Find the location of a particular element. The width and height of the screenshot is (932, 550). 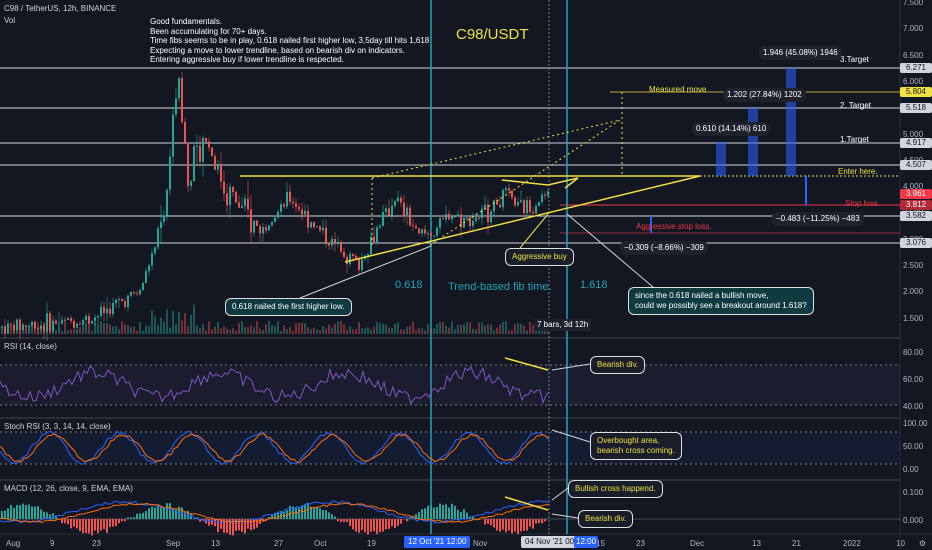

target-3-label: 3.Target is located at coordinates (854, 59).